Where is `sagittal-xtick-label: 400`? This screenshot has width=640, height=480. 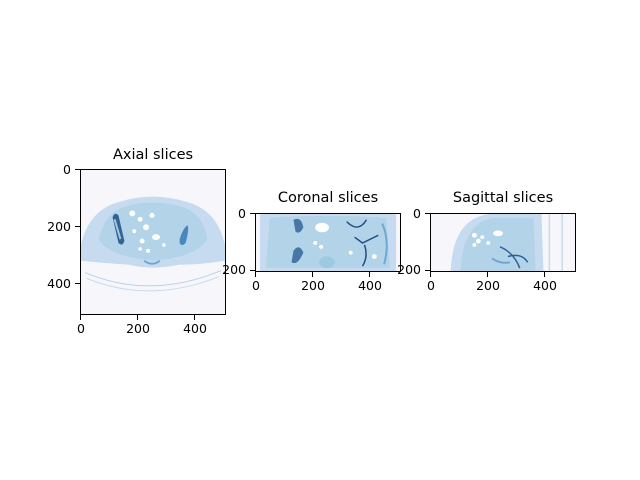
sagittal-xtick-label: 400 is located at coordinates (545, 285).